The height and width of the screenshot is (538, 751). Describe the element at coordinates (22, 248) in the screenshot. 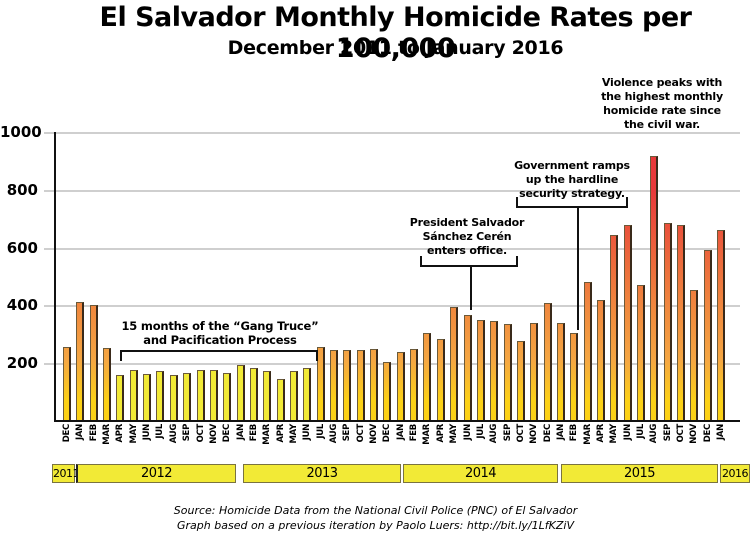

I see `y-tick-600: 600` at that location.